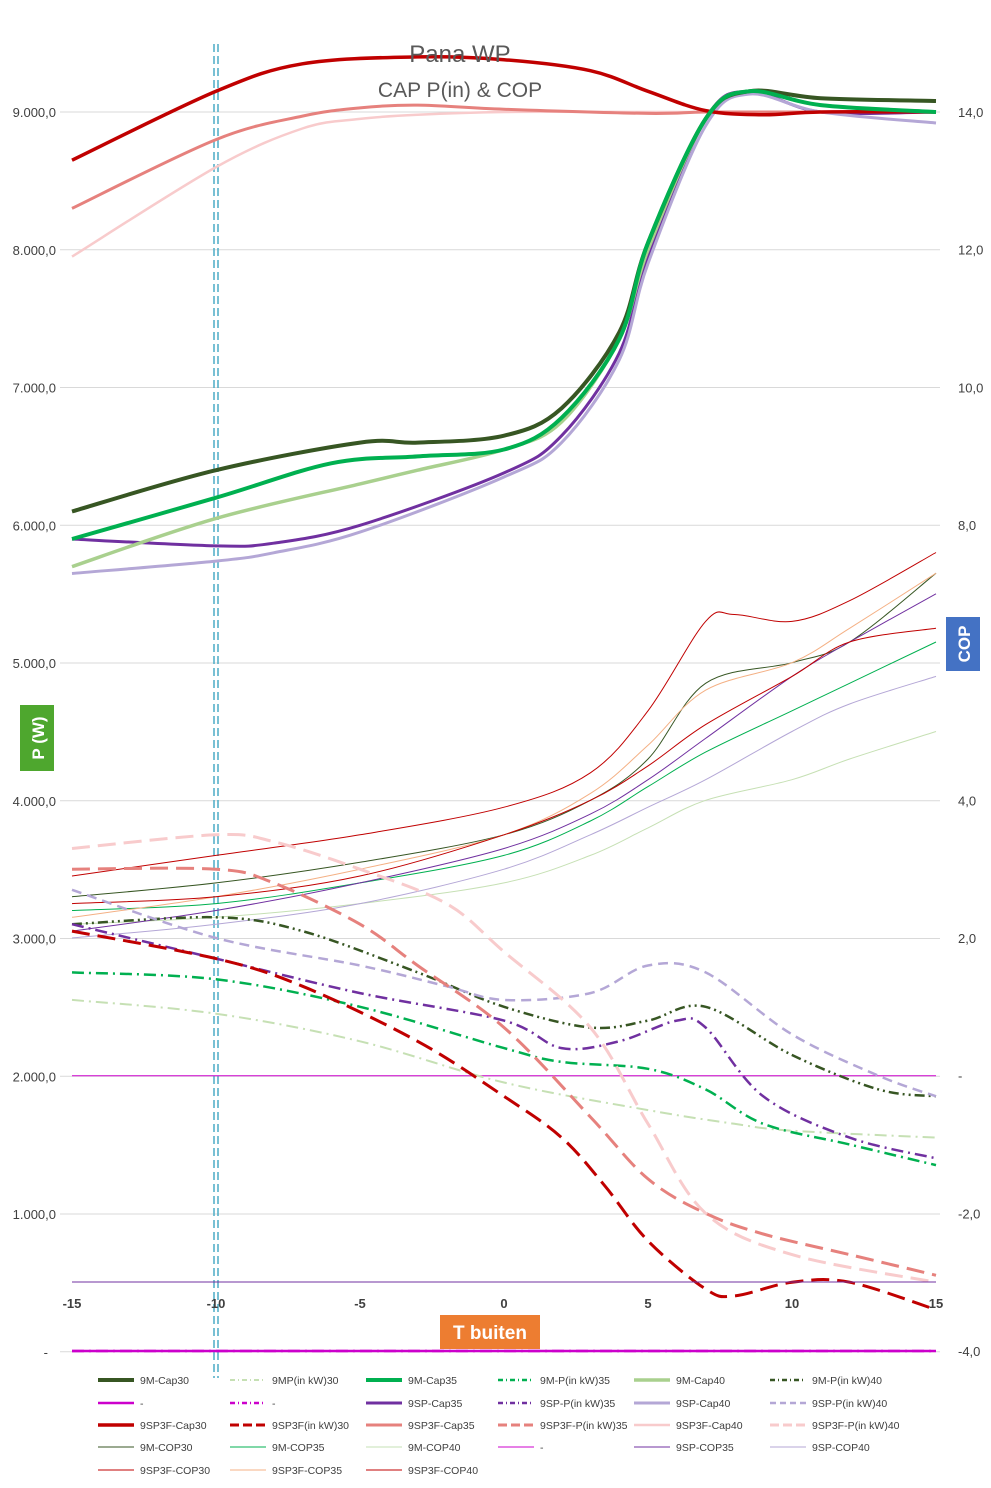 The height and width of the screenshot is (1488, 991). Describe the element at coordinates (490, 1332) in the screenshot. I see `x-axis-label-badge: T buiten` at that location.